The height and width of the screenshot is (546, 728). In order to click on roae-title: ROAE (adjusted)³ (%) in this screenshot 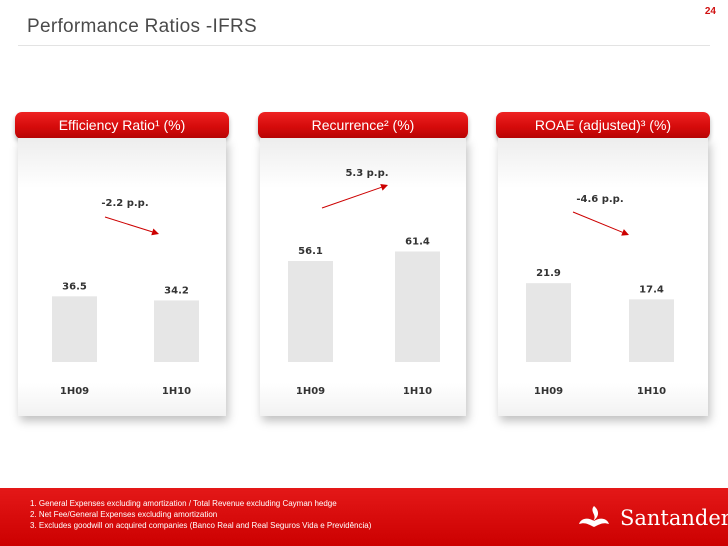, I will do `click(603, 125)`.